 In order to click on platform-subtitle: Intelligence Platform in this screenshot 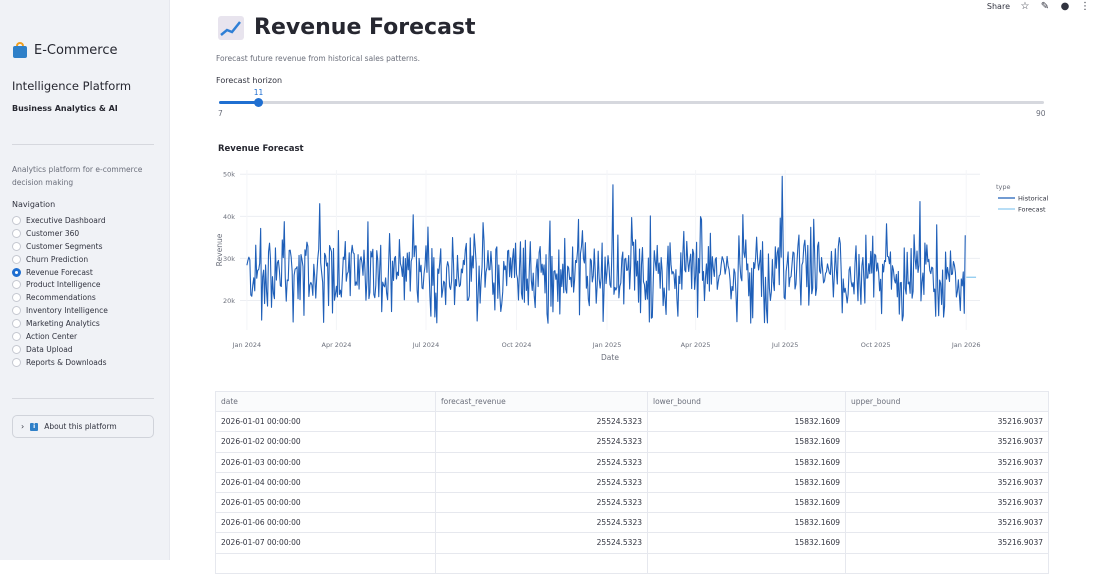, I will do `click(72, 86)`.